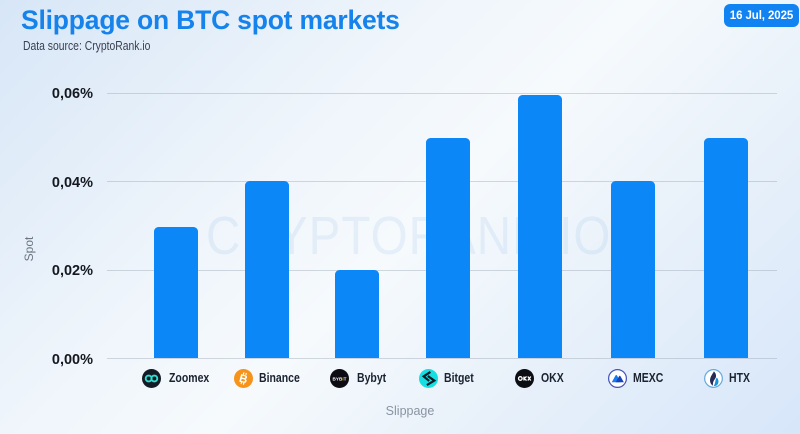  I want to click on svg-text: BYBIT, so click(339, 378).